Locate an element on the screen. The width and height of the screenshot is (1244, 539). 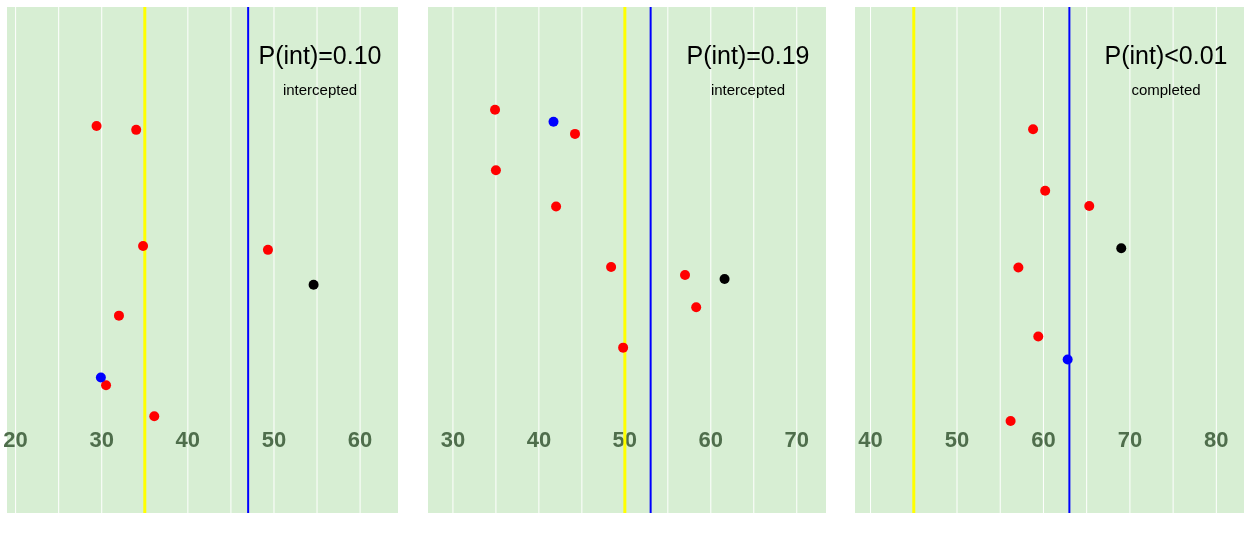
chart-title: P(int)=0.10 is located at coordinates (320, 55).